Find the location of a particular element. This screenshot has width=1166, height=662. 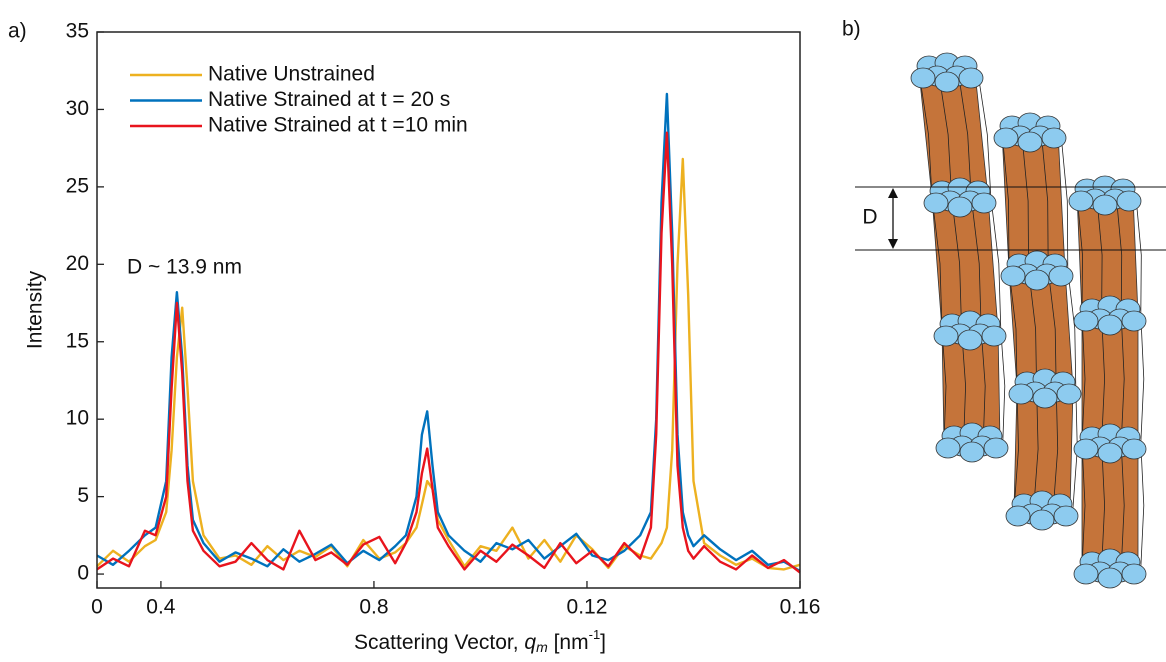

x-tick-label: 0.12 is located at coordinates (587, 607).